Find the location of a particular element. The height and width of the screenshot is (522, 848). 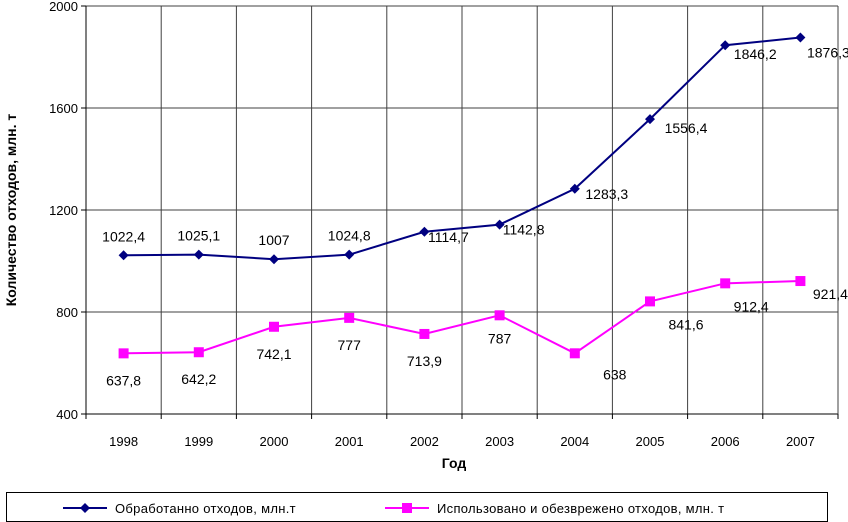

data-label: 921,4 is located at coordinates (830, 294).